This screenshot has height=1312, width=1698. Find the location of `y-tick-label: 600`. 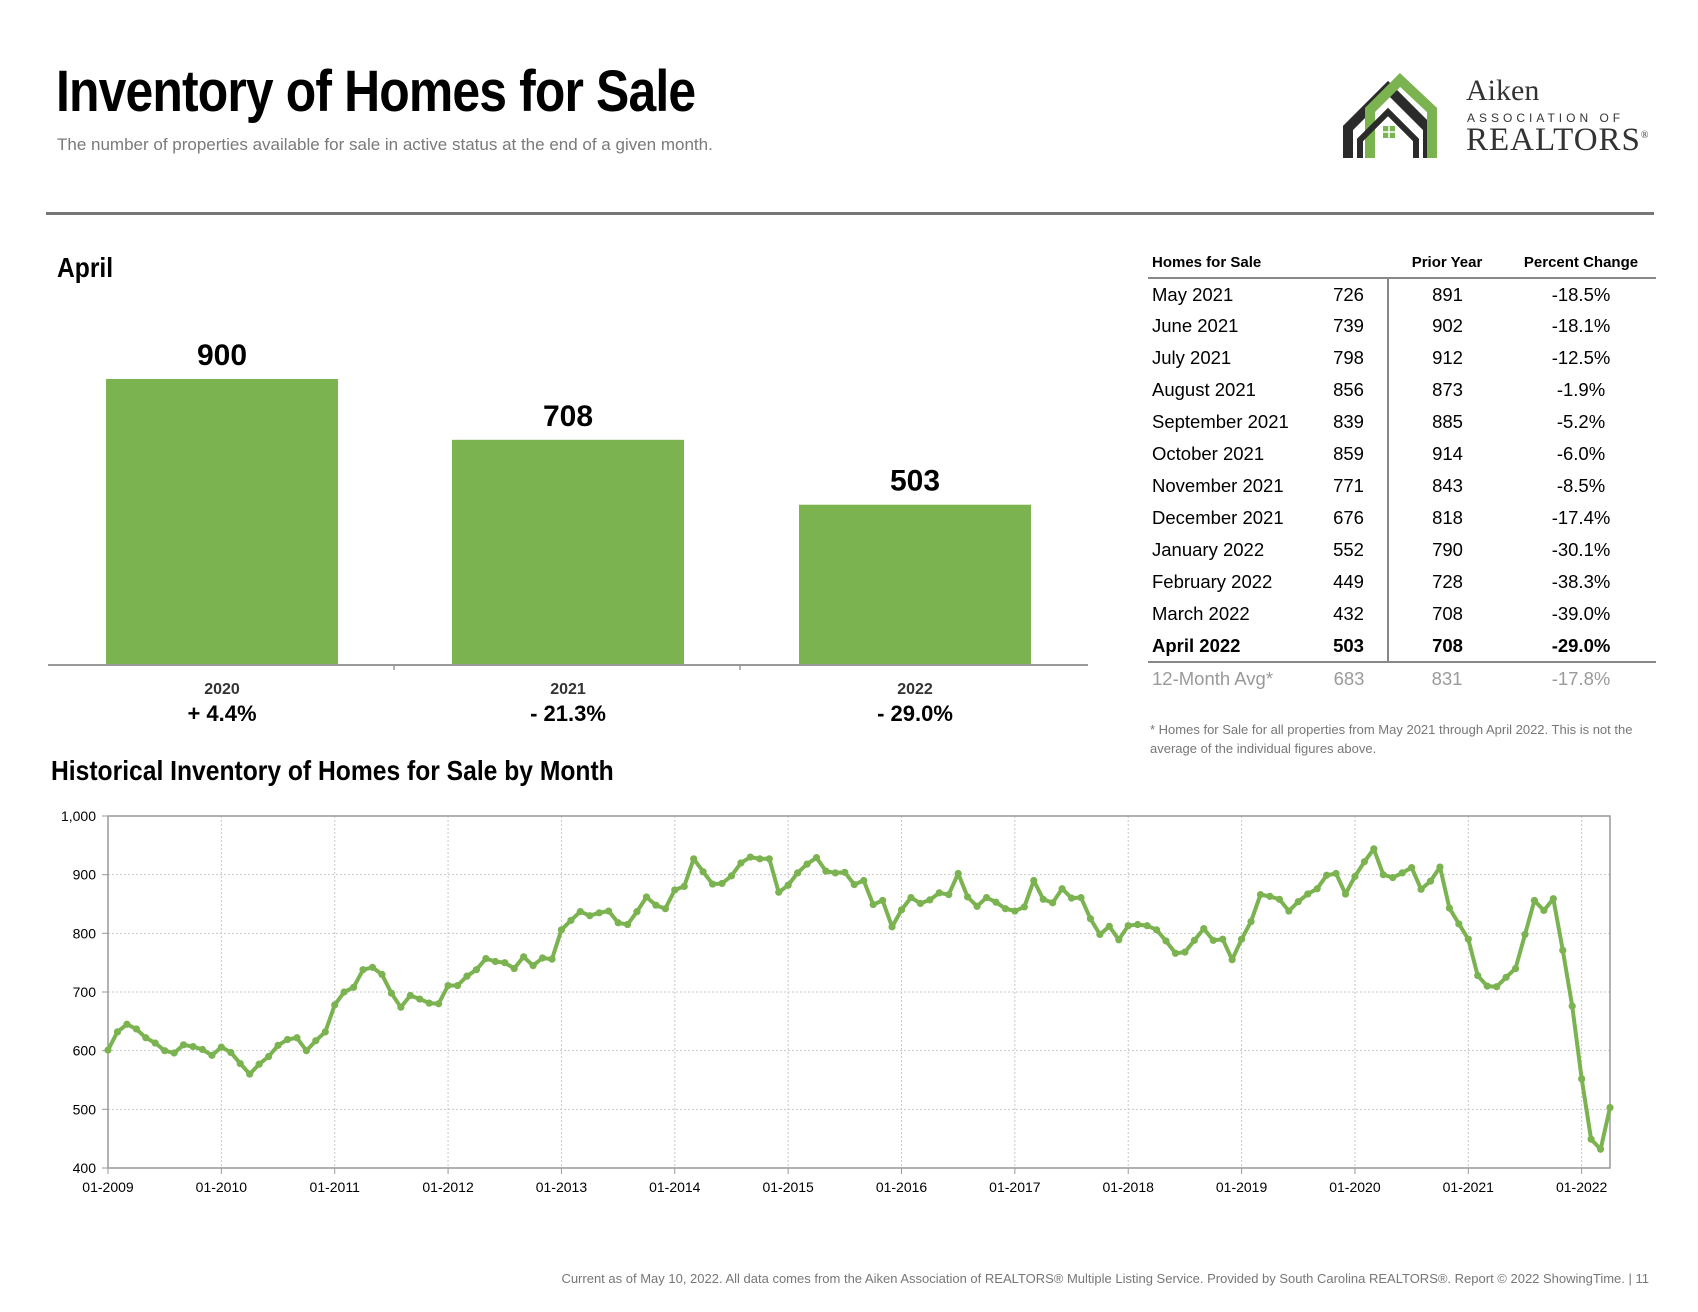

y-tick-label: 600 is located at coordinates (85, 1051).